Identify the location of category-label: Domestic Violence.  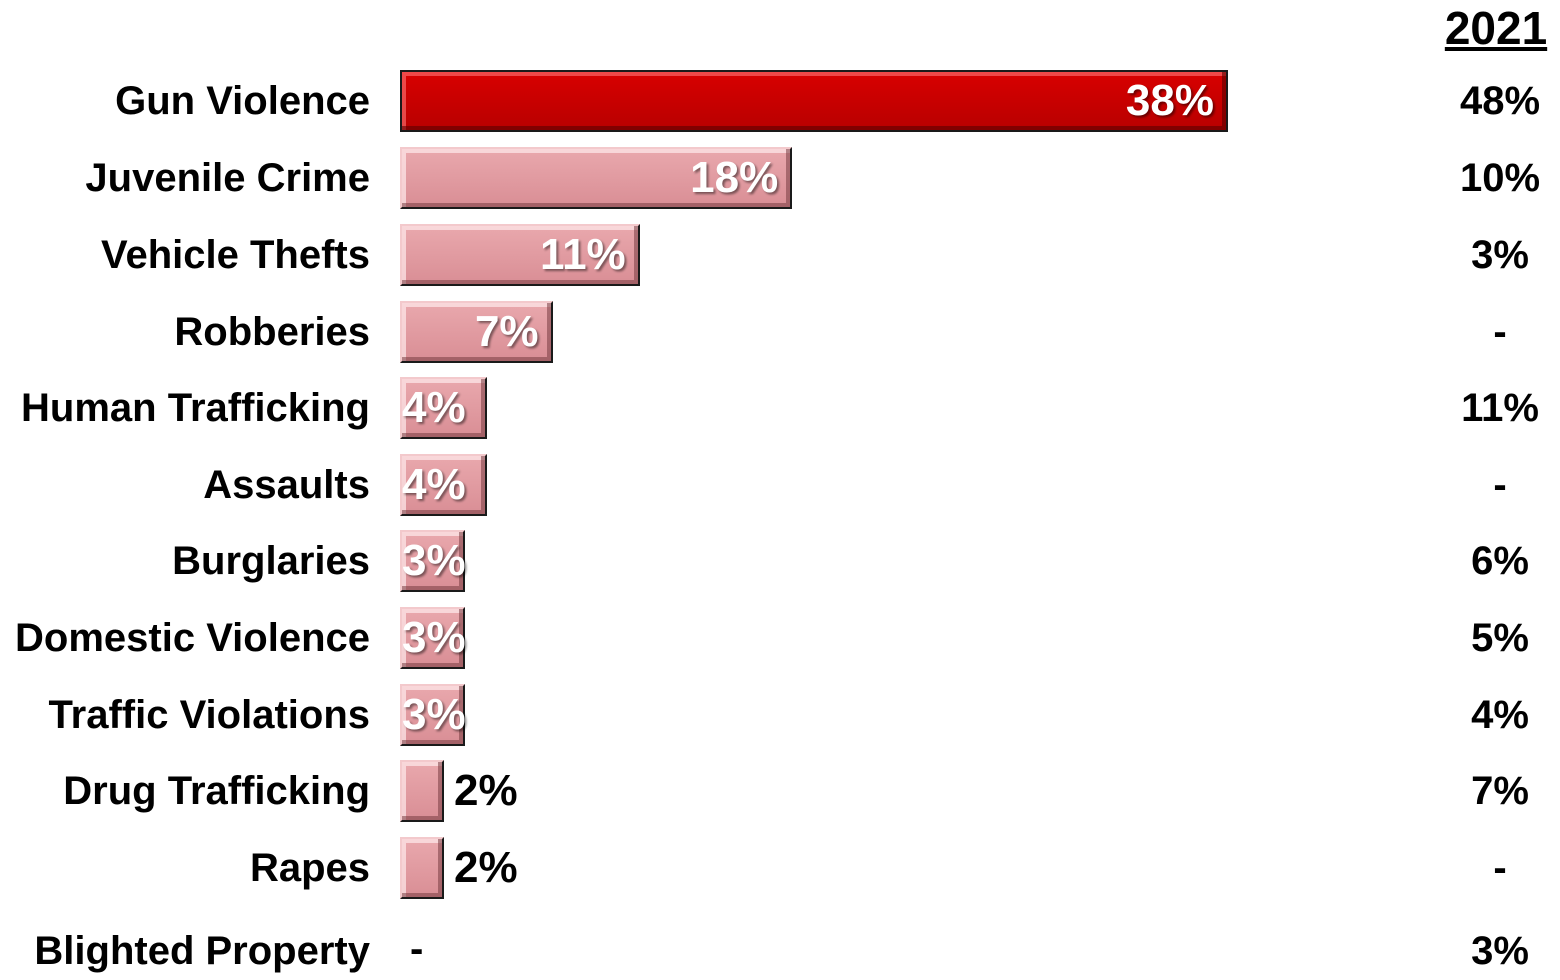
(192, 638).